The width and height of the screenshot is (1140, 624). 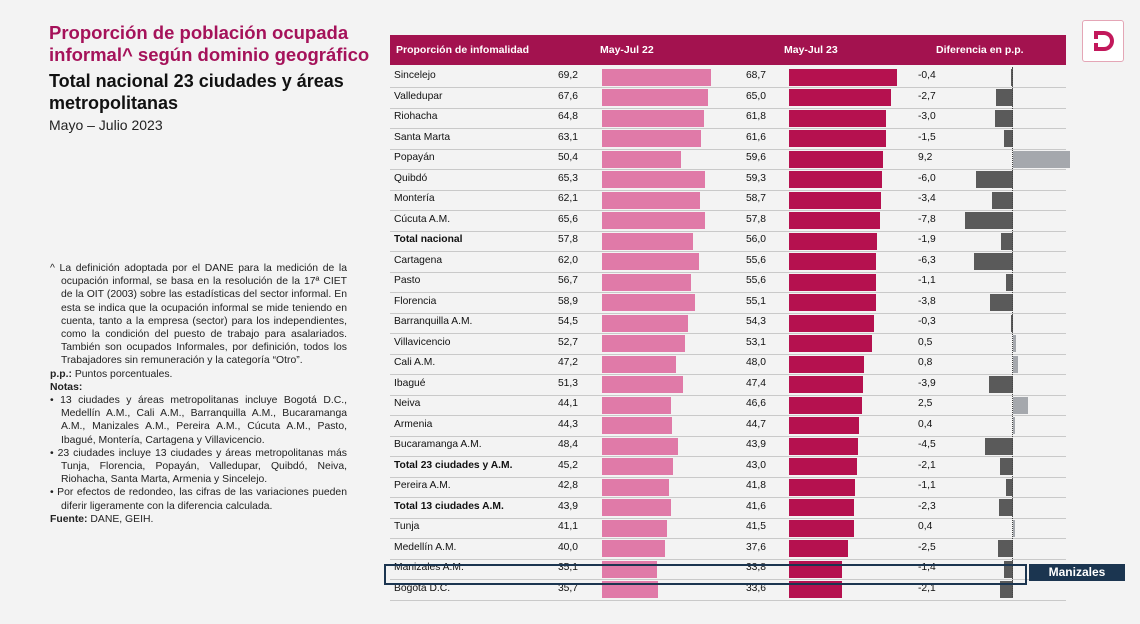 What do you see at coordinates (567, 96) in the screenshot?
I see `value-2022-label: 67,6` at bounding box center [567, 96].